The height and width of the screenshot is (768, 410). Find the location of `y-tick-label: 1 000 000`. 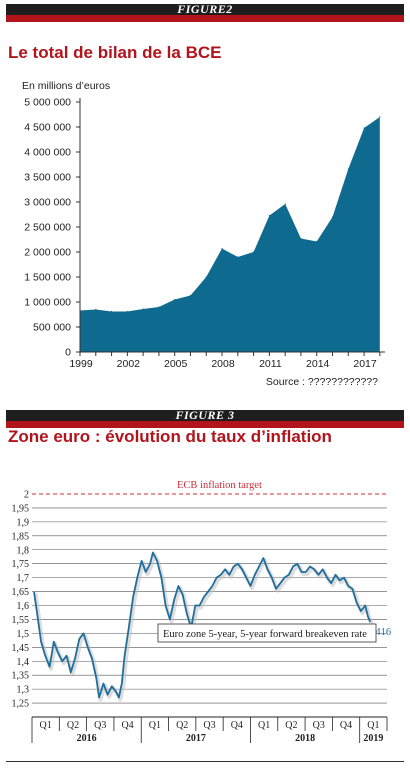

y-tick-label: 1 000 000 is located at coordinates (47, 303).